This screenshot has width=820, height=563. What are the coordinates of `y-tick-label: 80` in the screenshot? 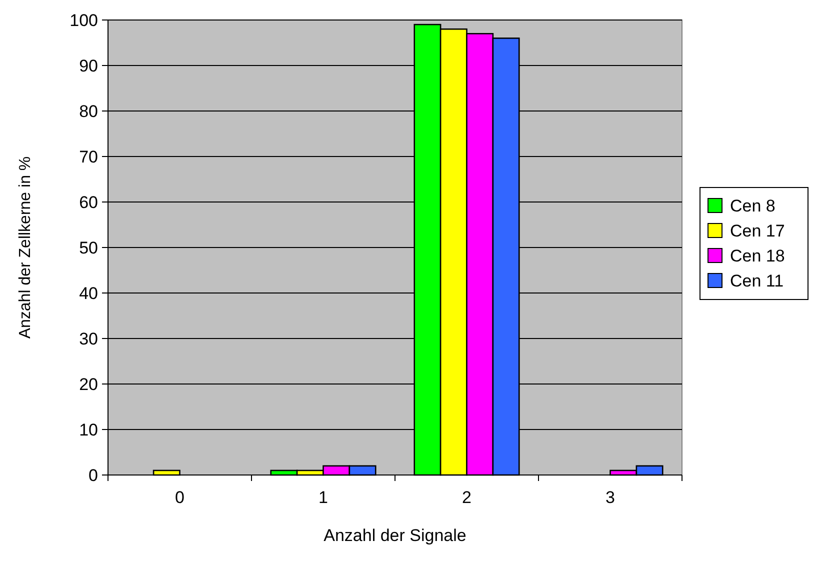 It's located at (88, 111).